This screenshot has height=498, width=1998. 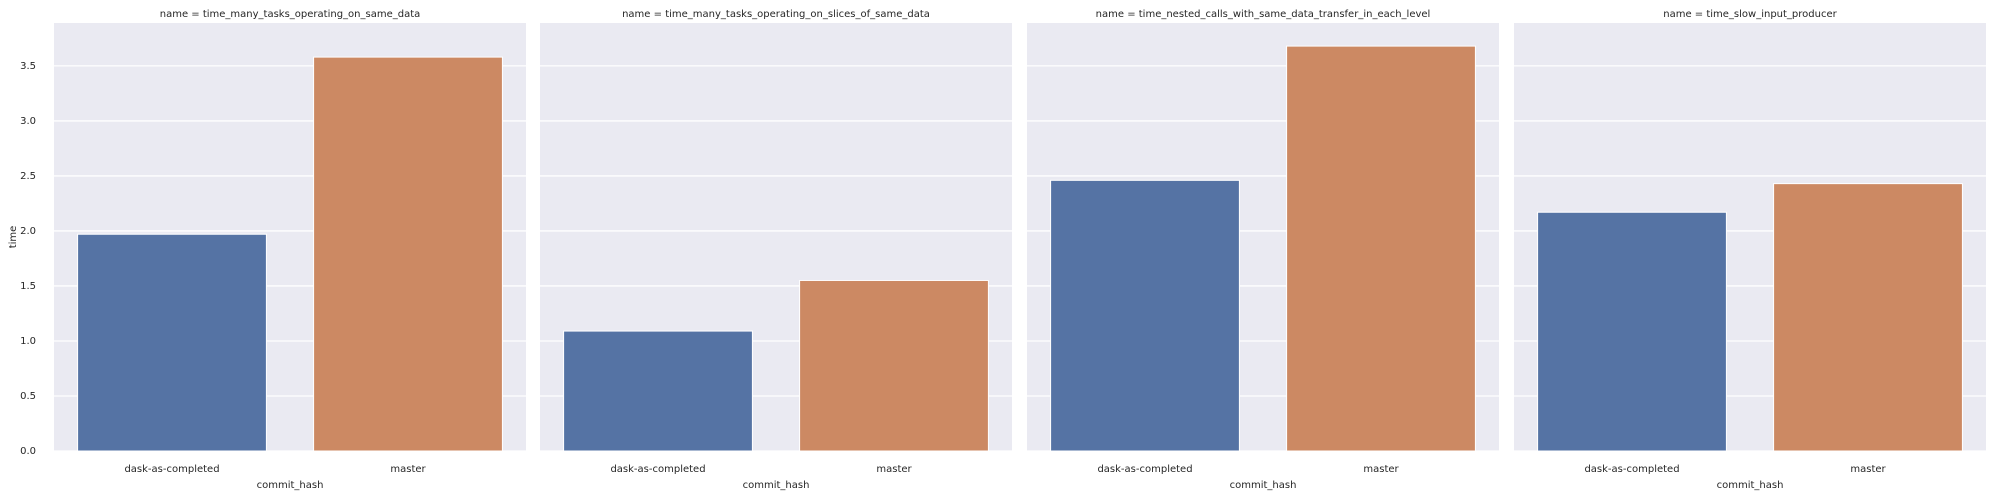 What do you see at coordinates (28, 176) in the screenshot?
I see `y-tick-label: 2.5` at bounding box center [28, 176].